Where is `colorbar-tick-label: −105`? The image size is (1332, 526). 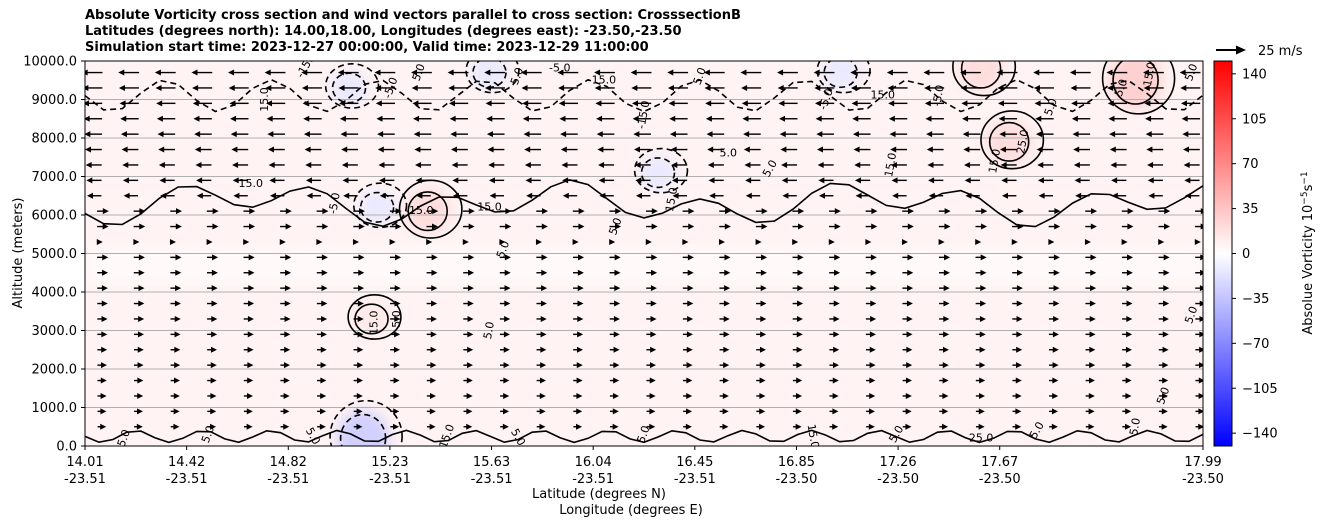
colorbar-tick-label: −105 is located at coordinates (1260, 389).